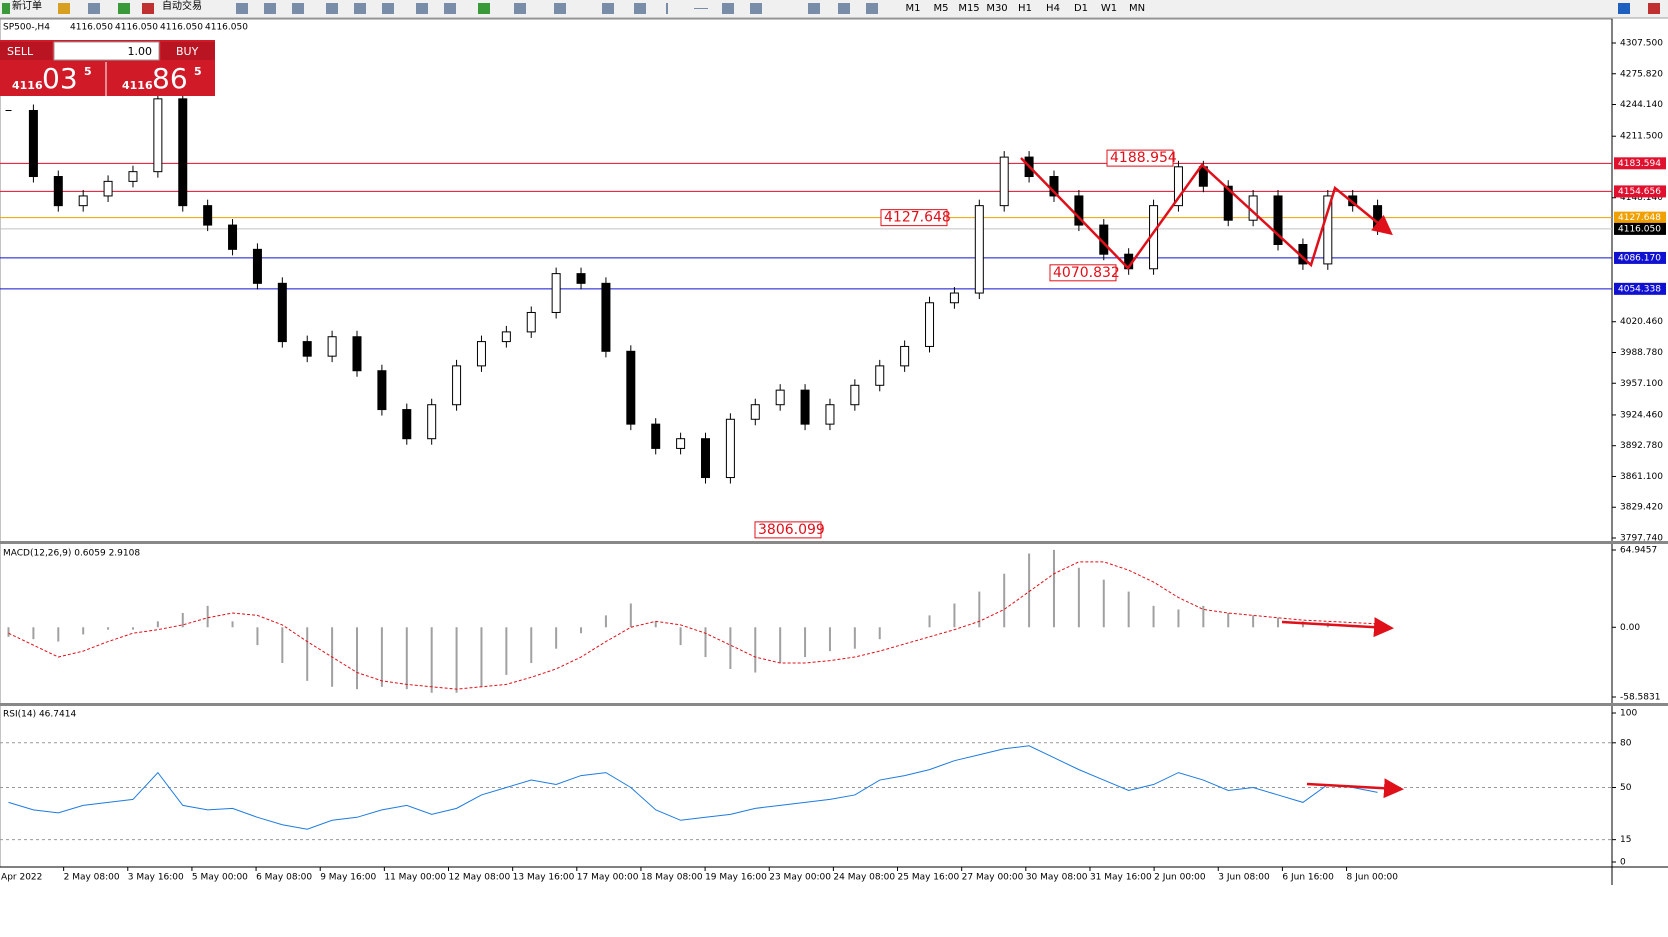  What do you see at coordinates (1641, 446) in the screenshot?
I see `y-tick-label: 3892.780` at bounding box center [1641, 446].